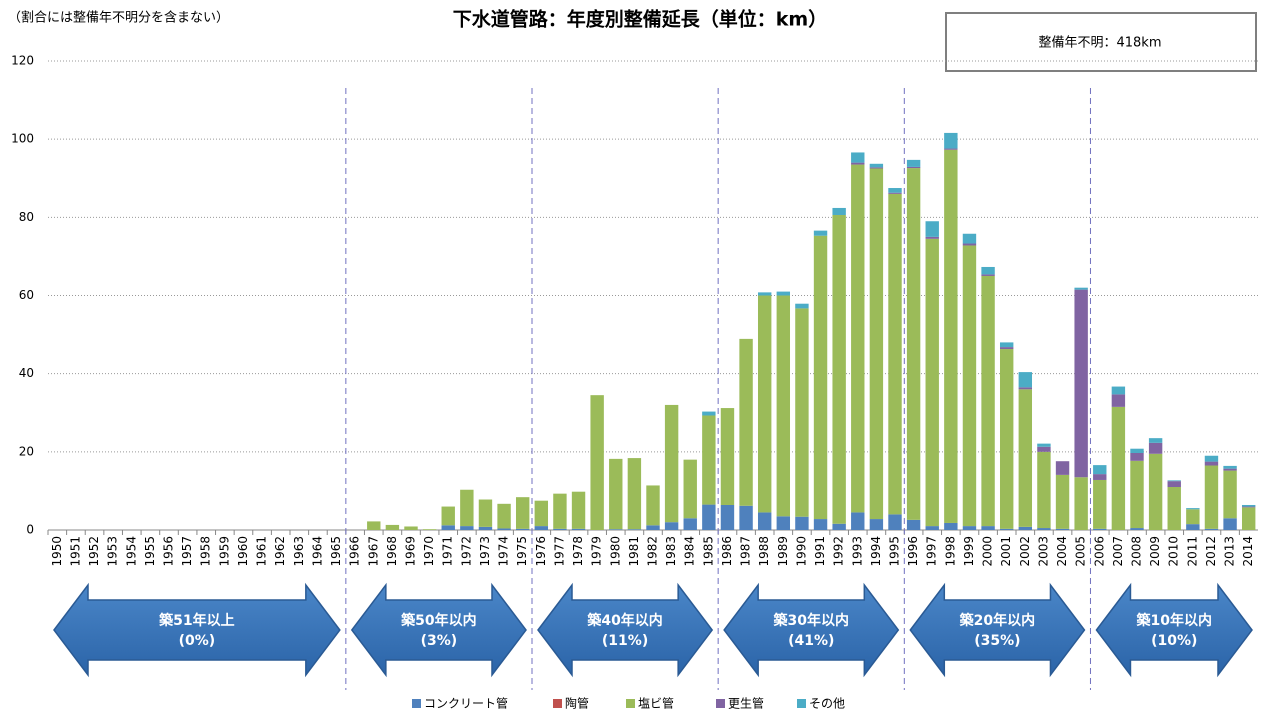  I want to click on period-label: 築40年以内, so click(624, 620).